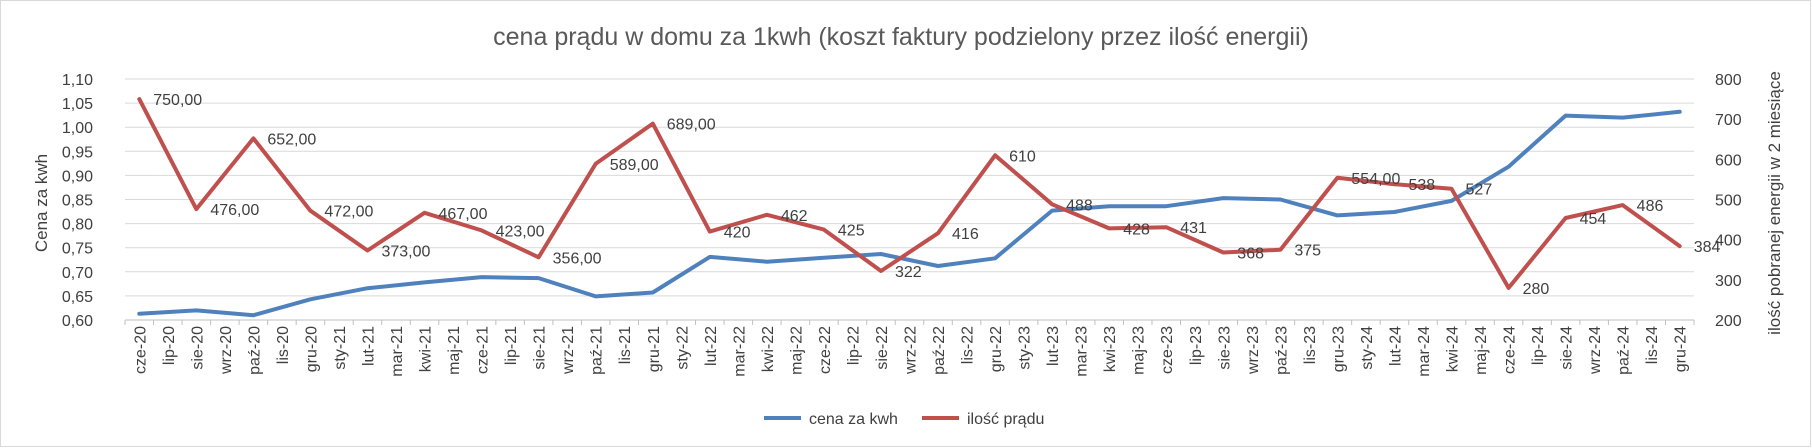 The height and width of the screenshot is (448, 1812). Describe the element at coordinates (796, 350) in the screenshot. I see `x-tick-label: maj-22` at that location.